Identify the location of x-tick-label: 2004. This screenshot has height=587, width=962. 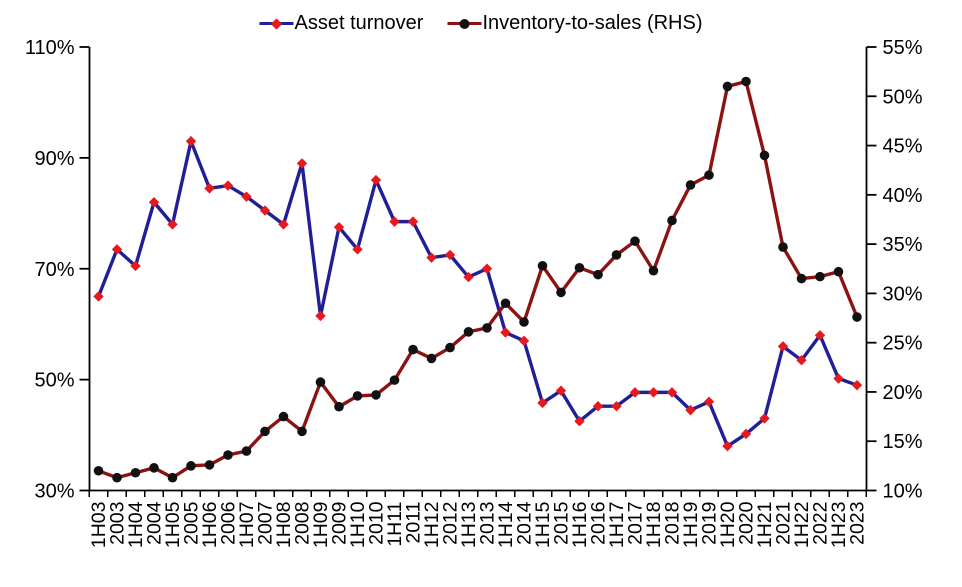
(155, 523).